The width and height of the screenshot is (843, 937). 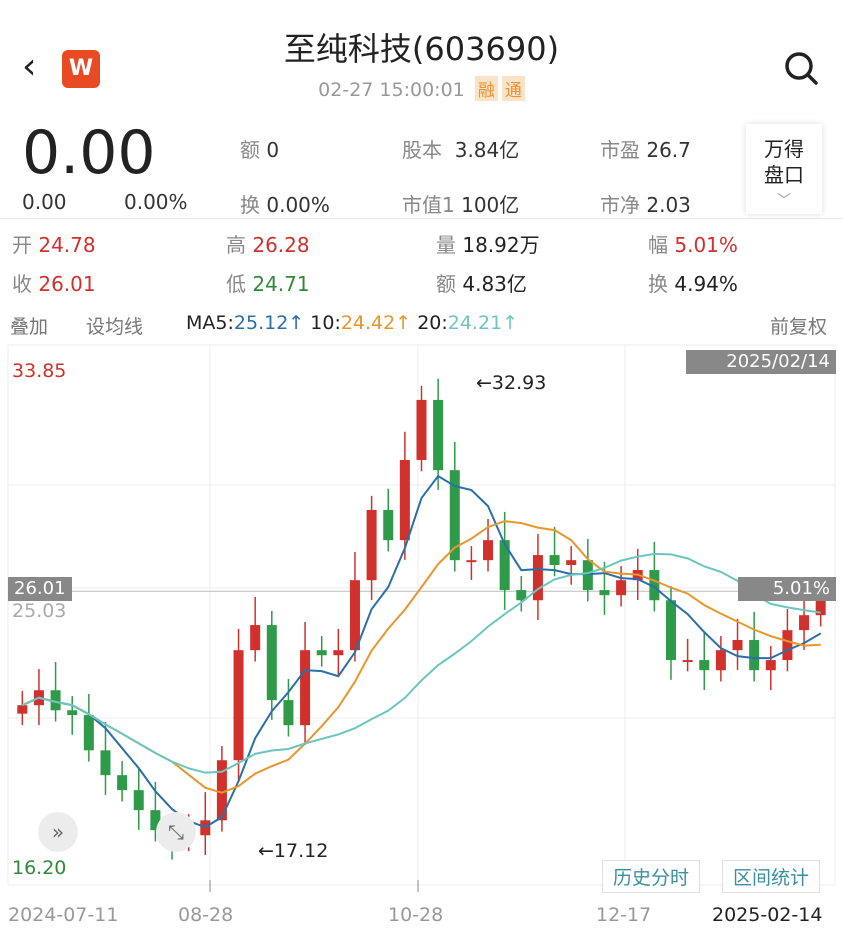 I want to click on range-stats-button: 区间统计, so click(x=771, y=876).